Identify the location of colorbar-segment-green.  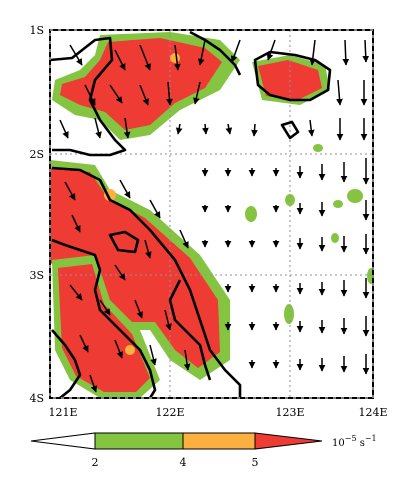
(139, 441).